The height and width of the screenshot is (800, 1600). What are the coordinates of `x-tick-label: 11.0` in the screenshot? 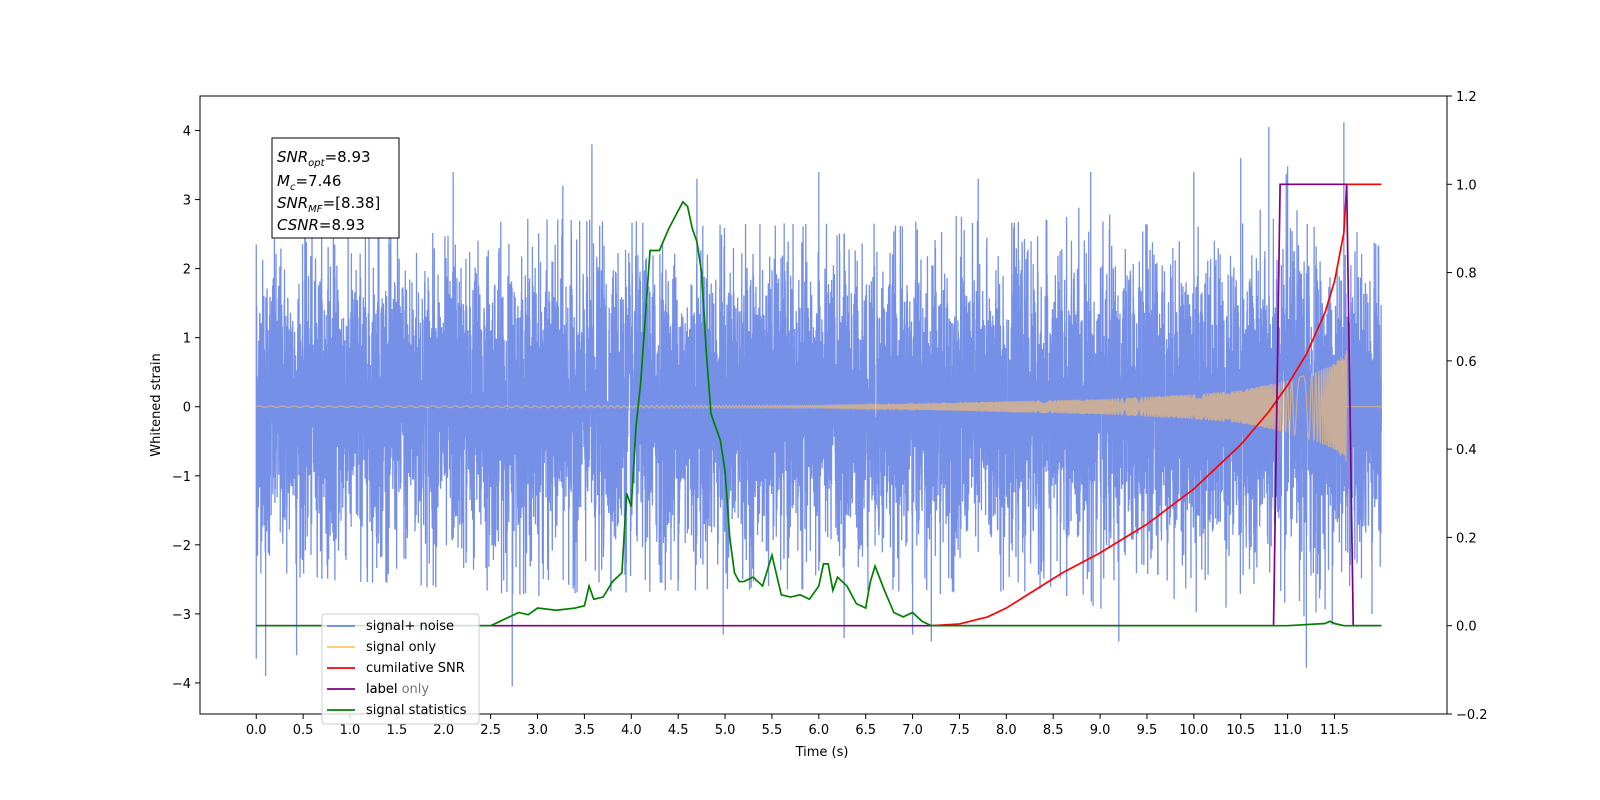 It's located at (1287, 730).